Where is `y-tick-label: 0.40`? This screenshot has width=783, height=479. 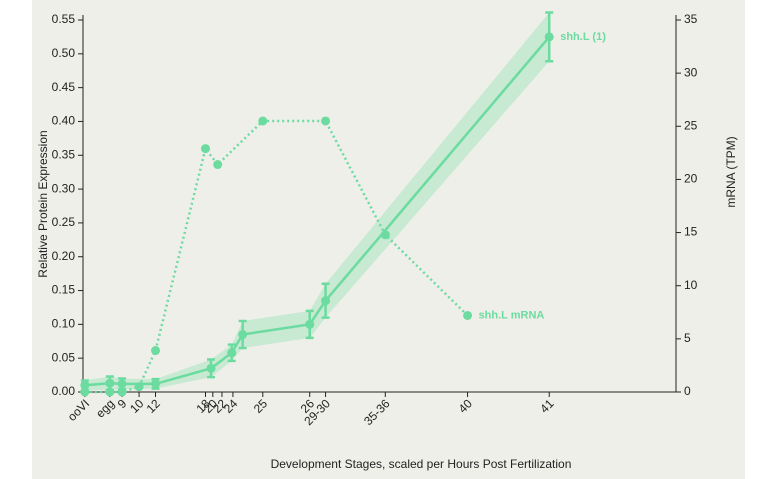
y-tick-label: 0.40 is located at coordinates (64, 121).